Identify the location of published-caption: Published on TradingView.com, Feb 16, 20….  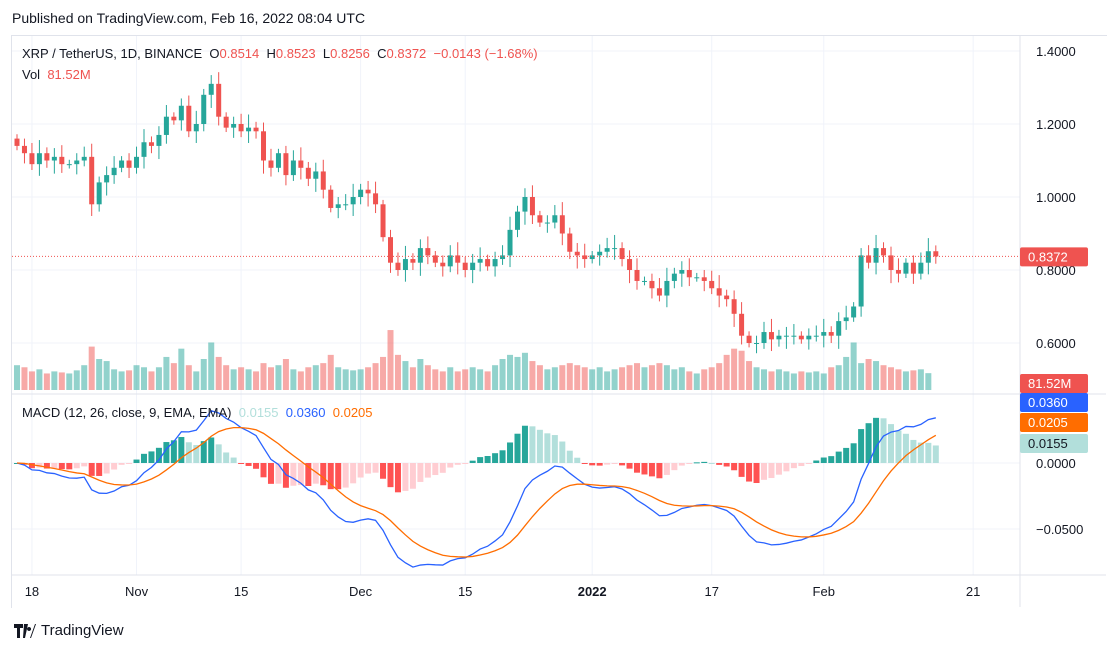
(189, 18).